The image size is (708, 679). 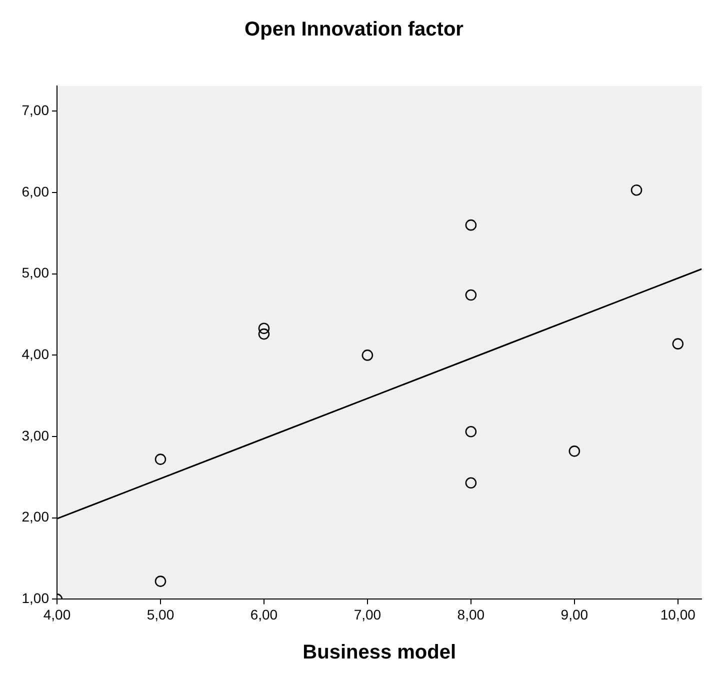 I want to click on y-tick-label: 5,00, so click(x=36, y=272).